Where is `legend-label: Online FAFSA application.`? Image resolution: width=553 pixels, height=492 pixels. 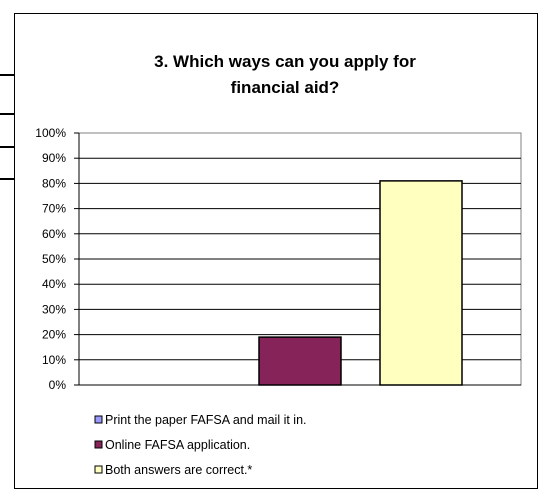 legend-label: Online FAFSA application. is located at coordinates (177, 445).